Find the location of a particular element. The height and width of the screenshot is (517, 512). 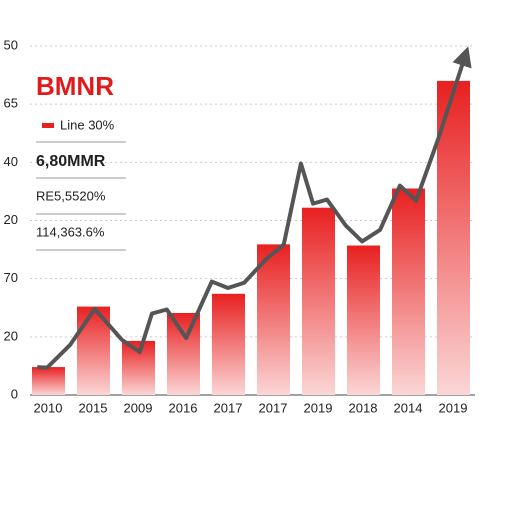

annotation: 114,363.6% is located at coordinates (70, 231).